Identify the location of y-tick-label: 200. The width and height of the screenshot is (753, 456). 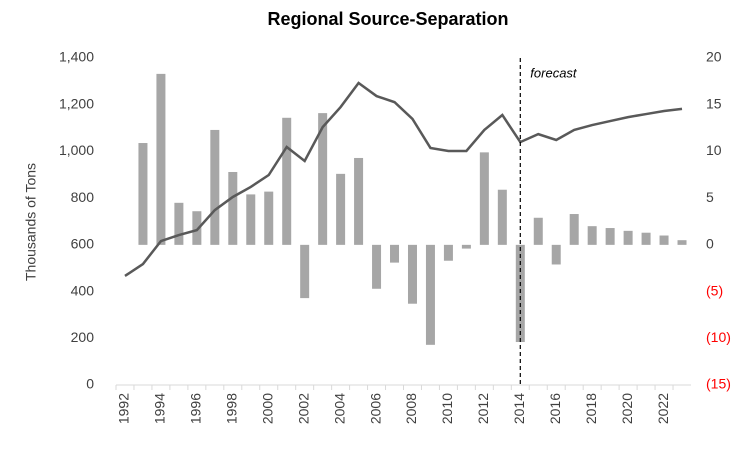
(83, 337).